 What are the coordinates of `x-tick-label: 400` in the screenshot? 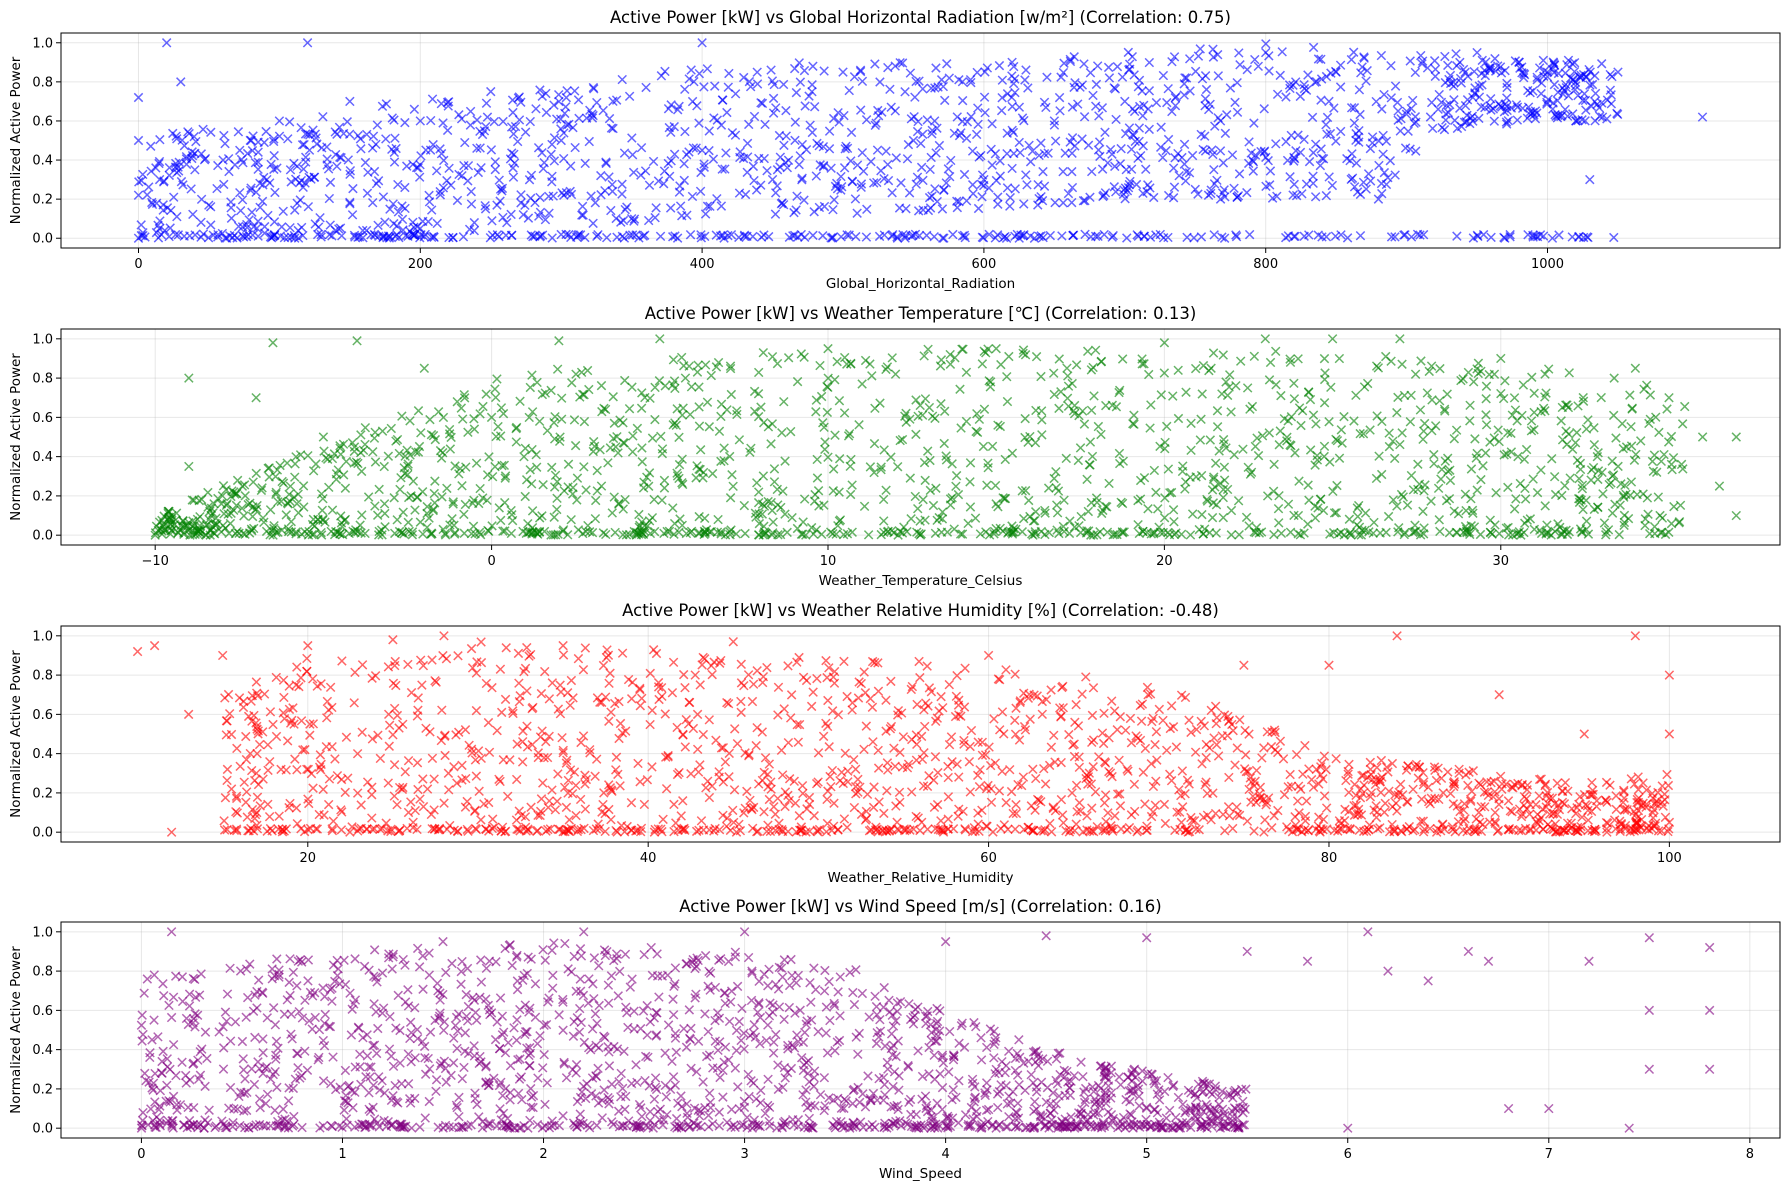 It's located at (702, 264).